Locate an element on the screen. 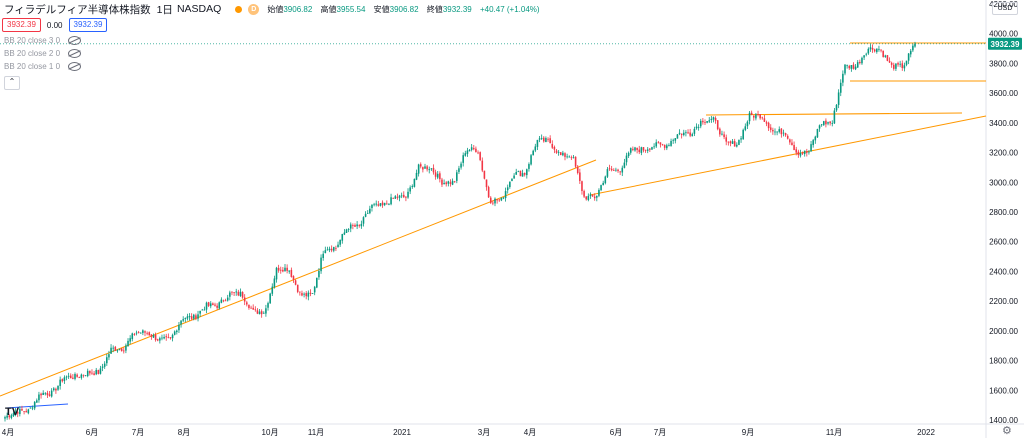  high-label: 高値 is located at coordinates (328, 9).